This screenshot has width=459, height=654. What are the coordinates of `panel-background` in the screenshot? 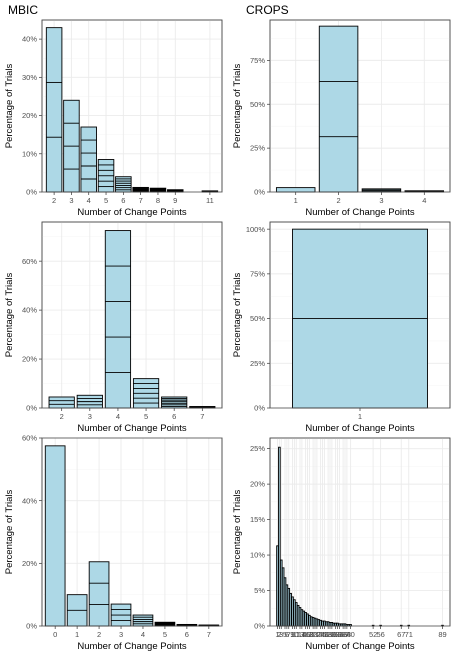 It's located at (132, 315).